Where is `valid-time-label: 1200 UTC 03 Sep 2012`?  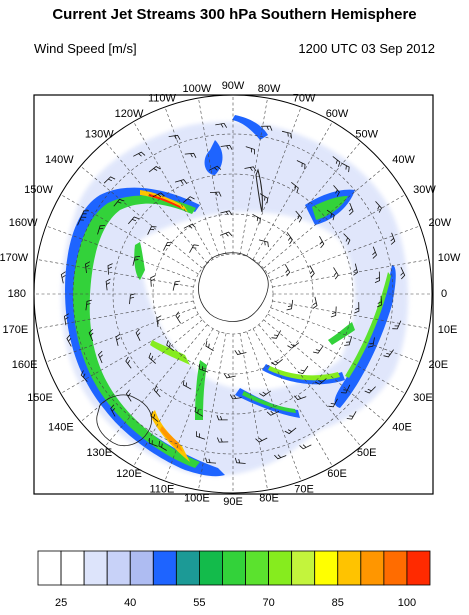 valid-time-label: 1200 UTC 03 Sep 2012 is located at coordinates (366, 48).